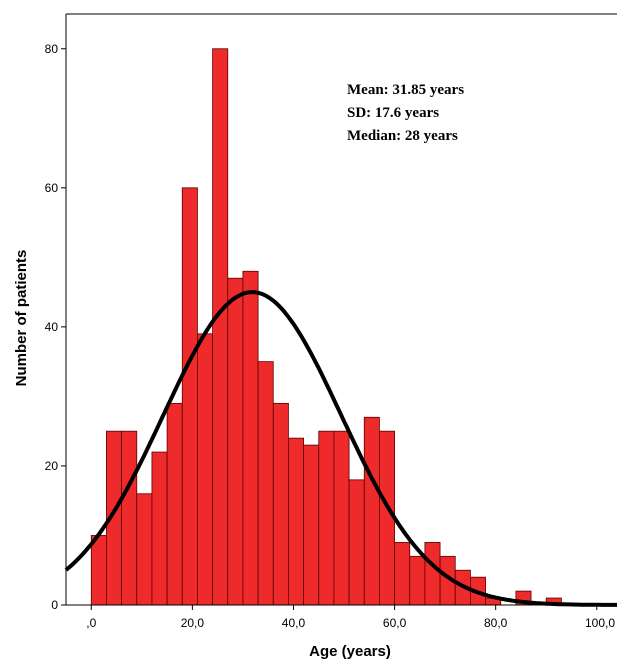  I want to click on x-tick-label: 20,0, so click(193, 623).